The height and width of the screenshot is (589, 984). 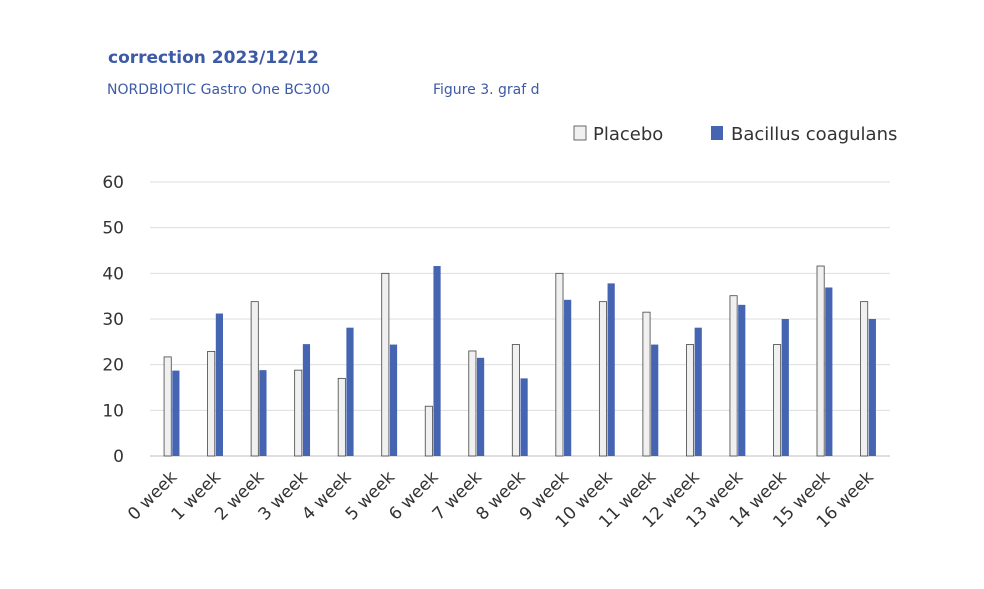 I want to click on product-name: NORDBIOTIC Gastro One BC300, so click(x=219, y=90).